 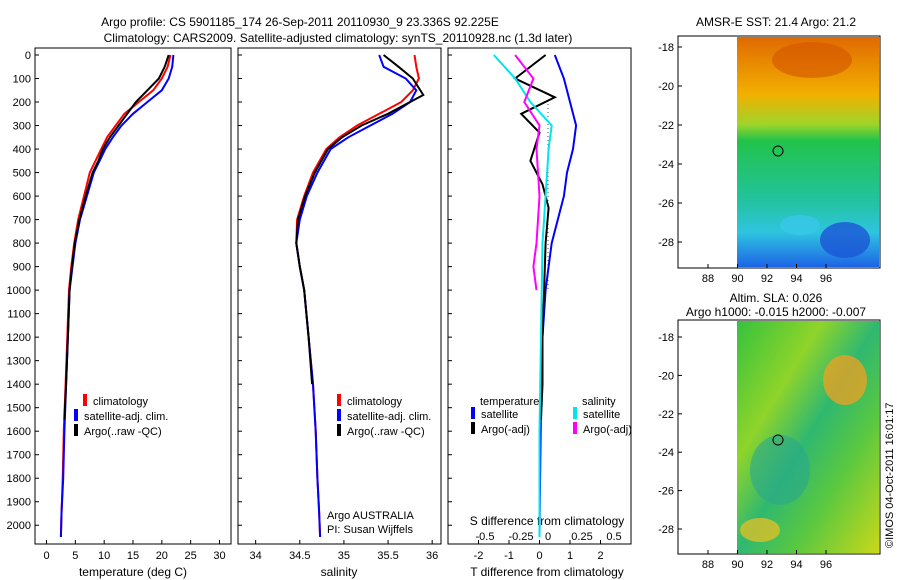 What do you see at coordinates (126, 417) in the screenshot?
I see `legend-sat: satellite-adj. clim.` at bounding box center [126, 417].